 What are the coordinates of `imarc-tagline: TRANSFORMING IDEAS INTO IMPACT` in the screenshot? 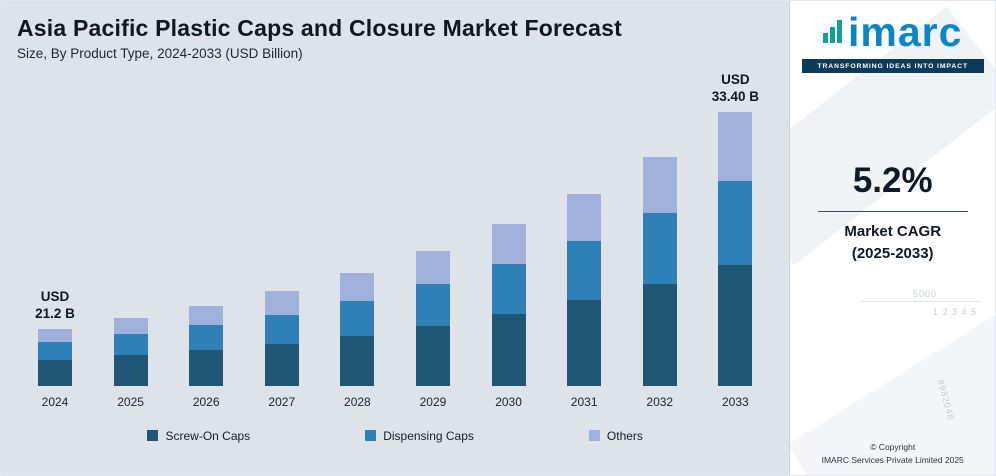 It's located at (892, 65).